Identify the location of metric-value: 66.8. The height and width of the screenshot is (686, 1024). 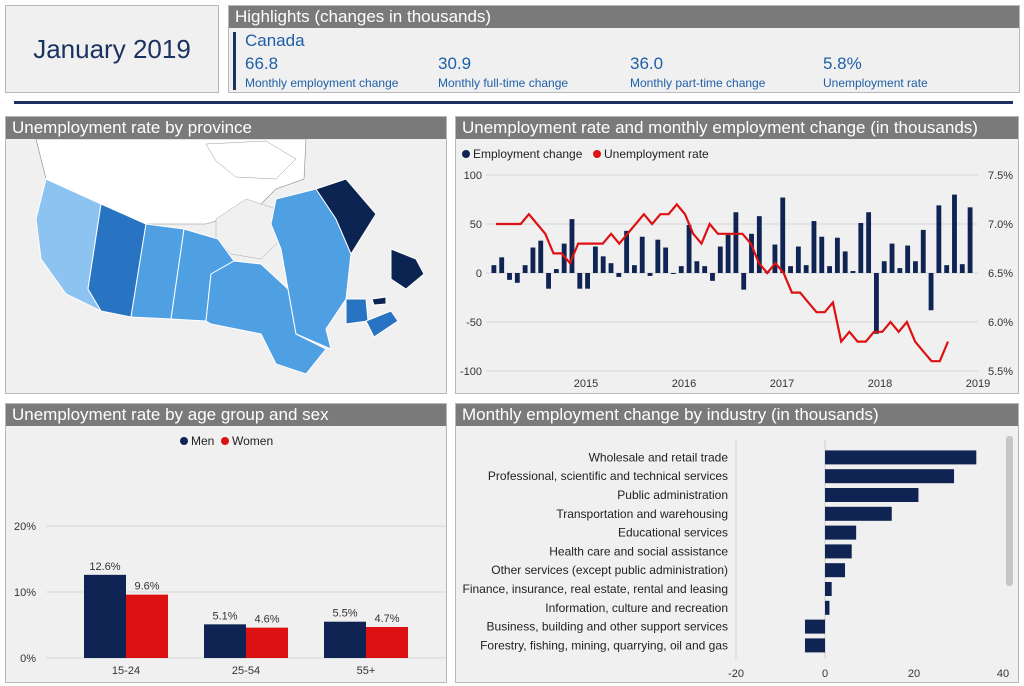
(262, 63).